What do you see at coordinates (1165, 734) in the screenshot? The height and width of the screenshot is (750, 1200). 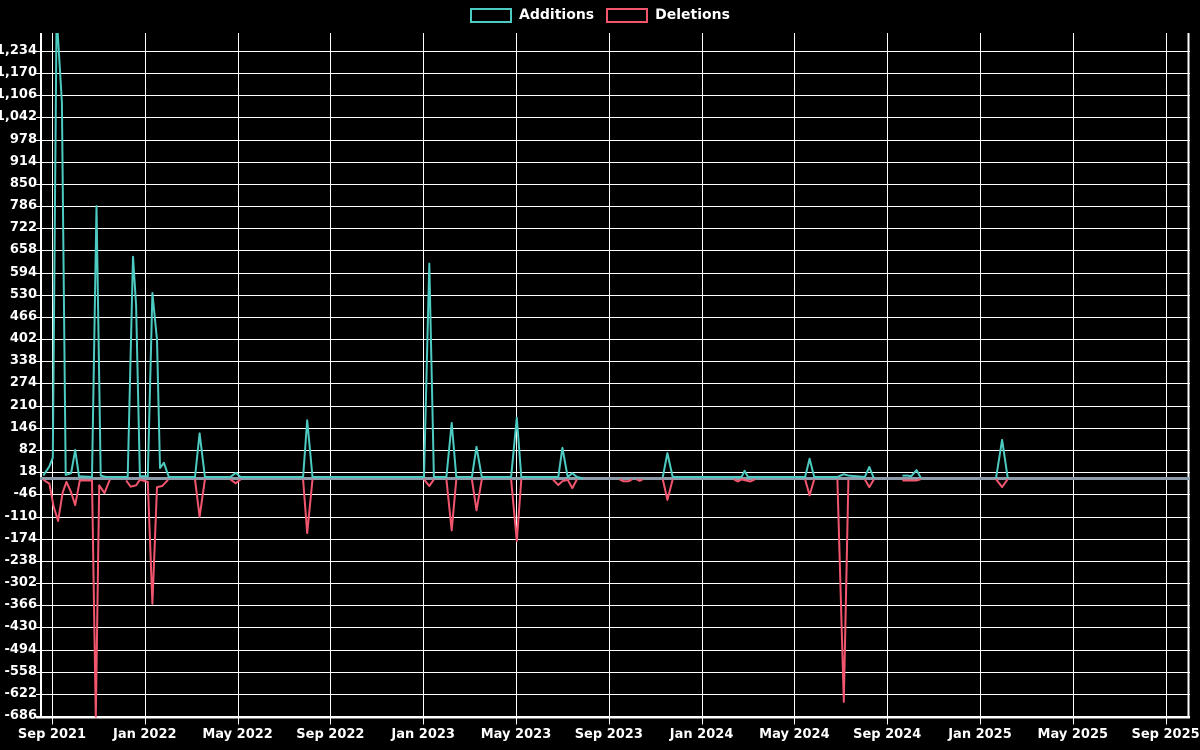 I see `x-tick-label: Sep 2025` at bounding box center [1165, 734].